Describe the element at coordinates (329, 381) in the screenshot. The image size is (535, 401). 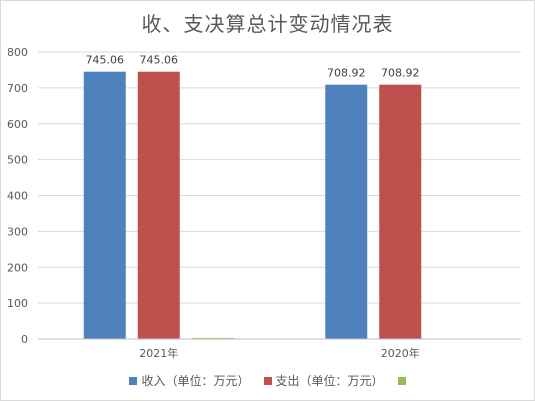
I see `legend-label-expense: 支出（单位：万元）` at that location.